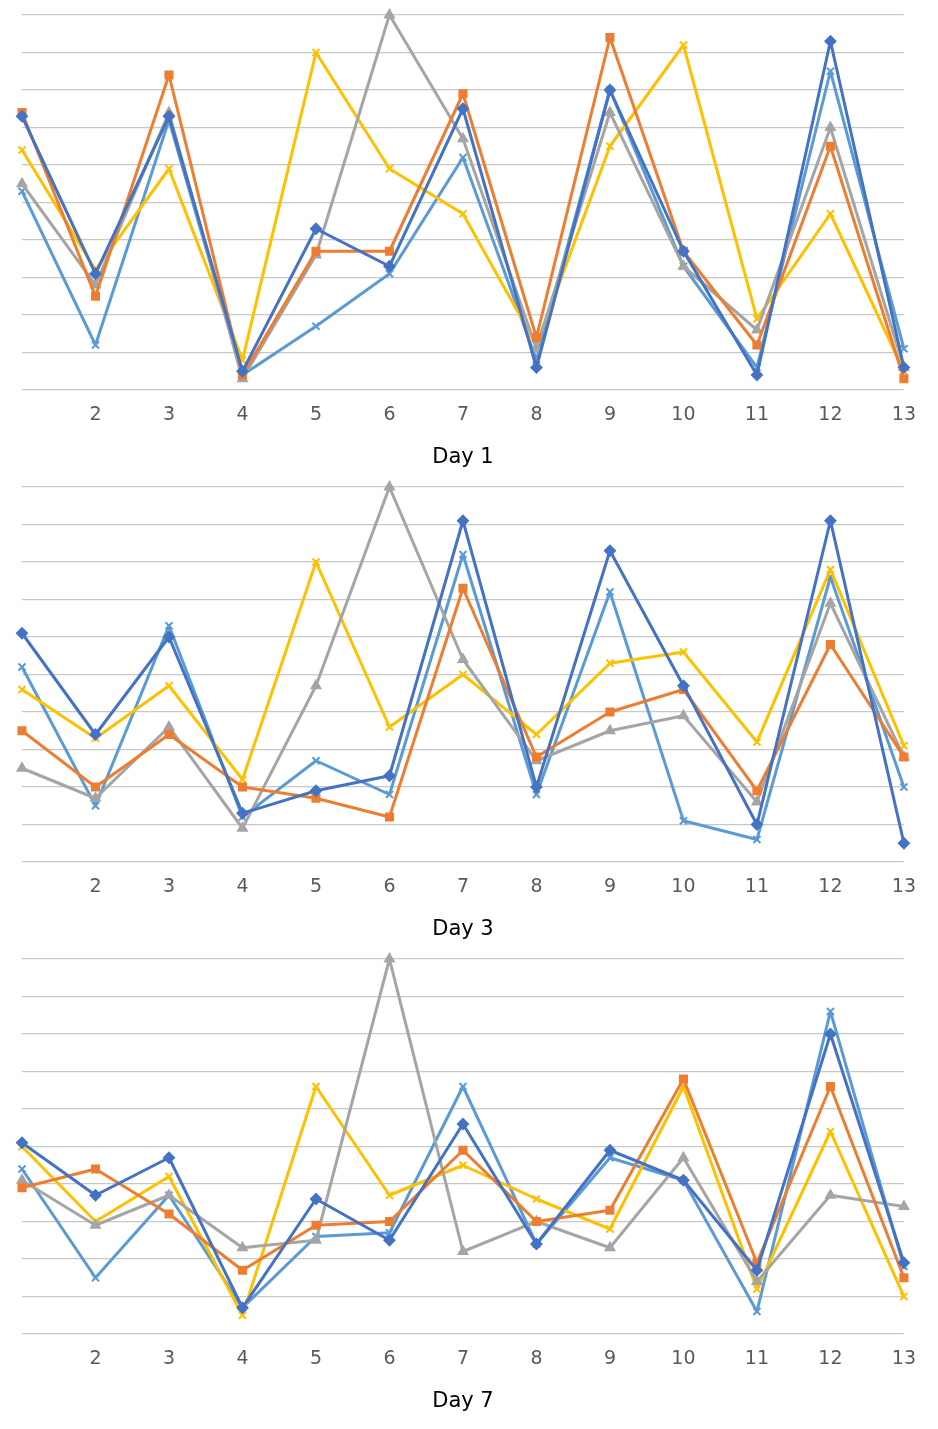 This screenshot has height=1429, width=938. Describe the element at coordinates (463, 927) in the screenshot. I see `x-axis-title: Day 3` at that location.